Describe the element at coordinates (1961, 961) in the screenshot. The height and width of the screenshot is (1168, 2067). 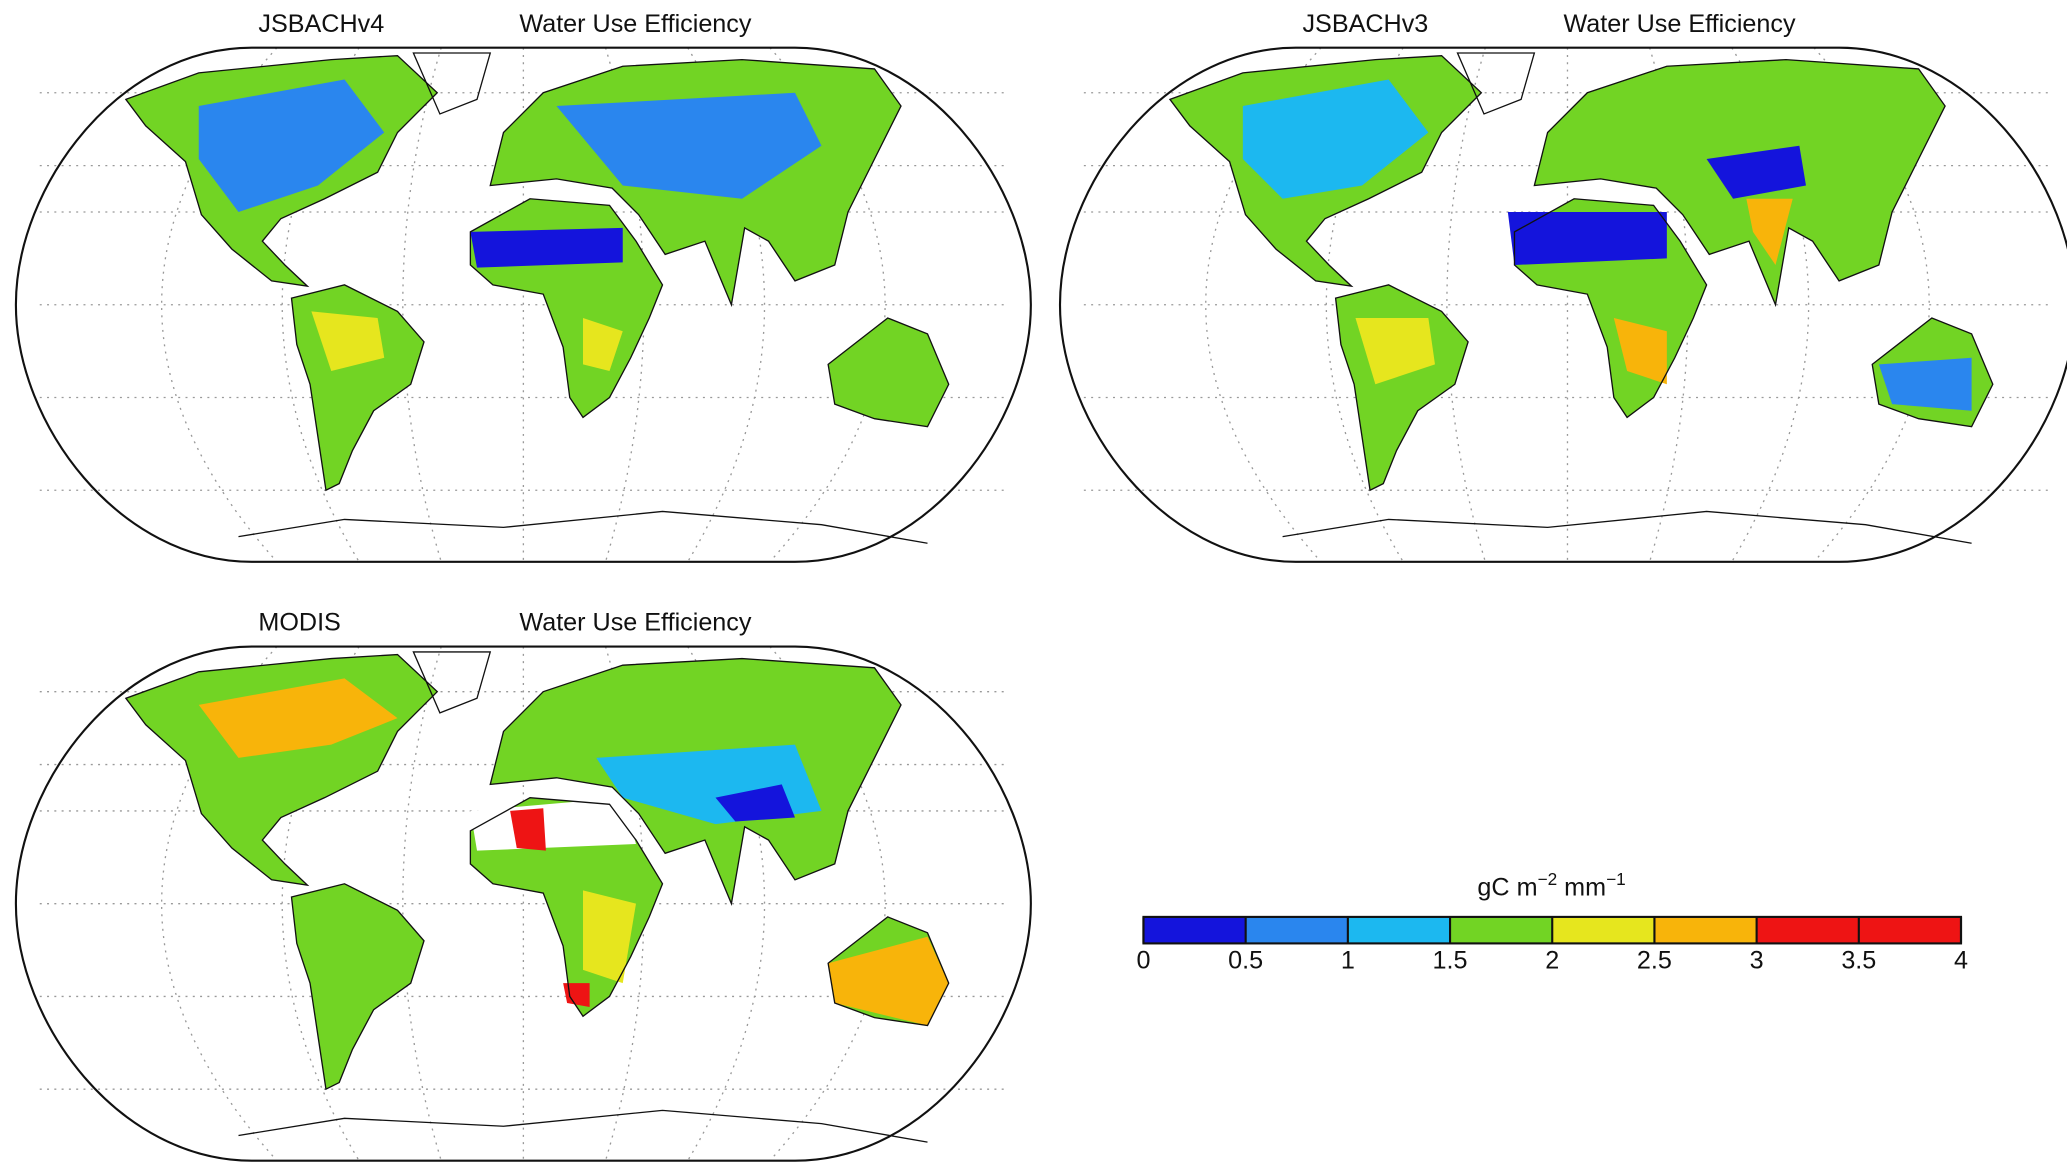
I see `colorbar-tick-label: 4` at that location.